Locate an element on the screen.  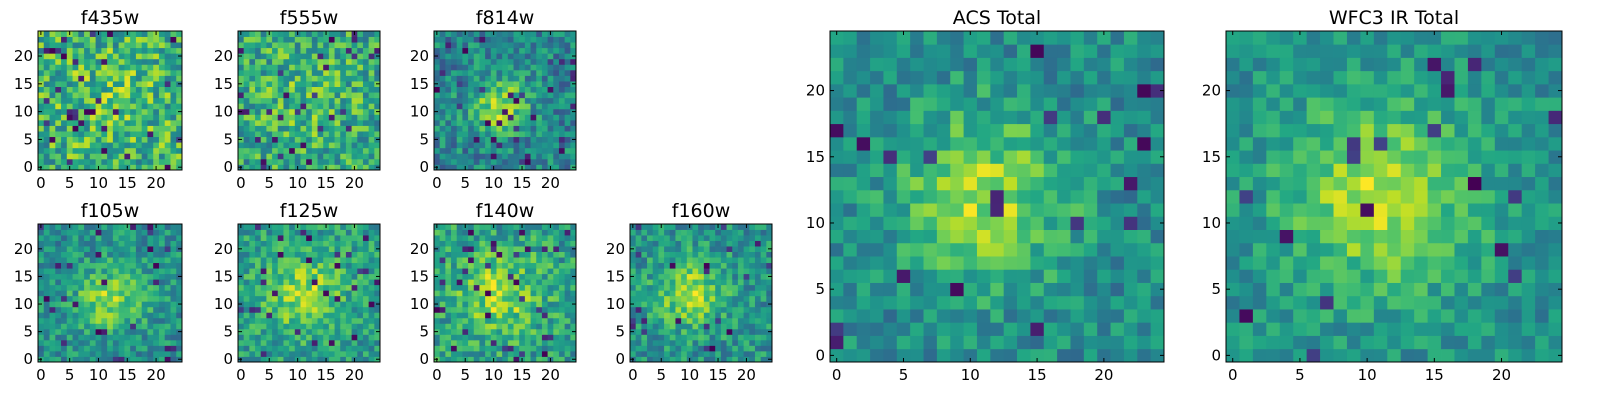
y-tick-label: 5 is located at coordinates (28, 139).